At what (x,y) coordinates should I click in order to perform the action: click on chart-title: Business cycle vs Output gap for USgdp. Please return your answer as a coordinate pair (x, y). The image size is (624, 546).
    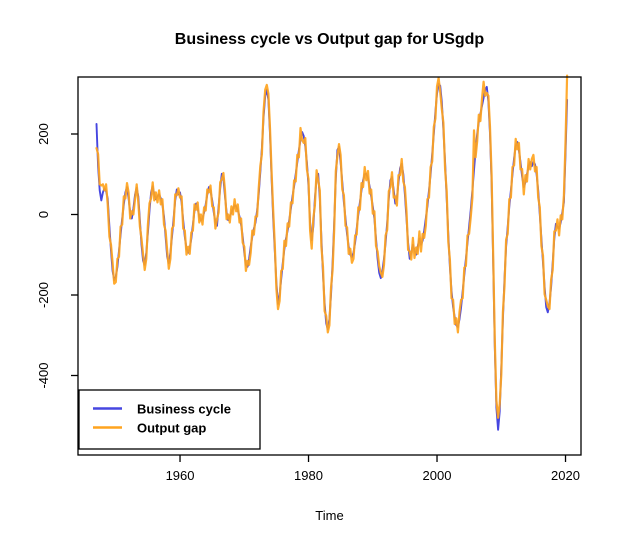
    Looking at the image, I should click on (330, 39).